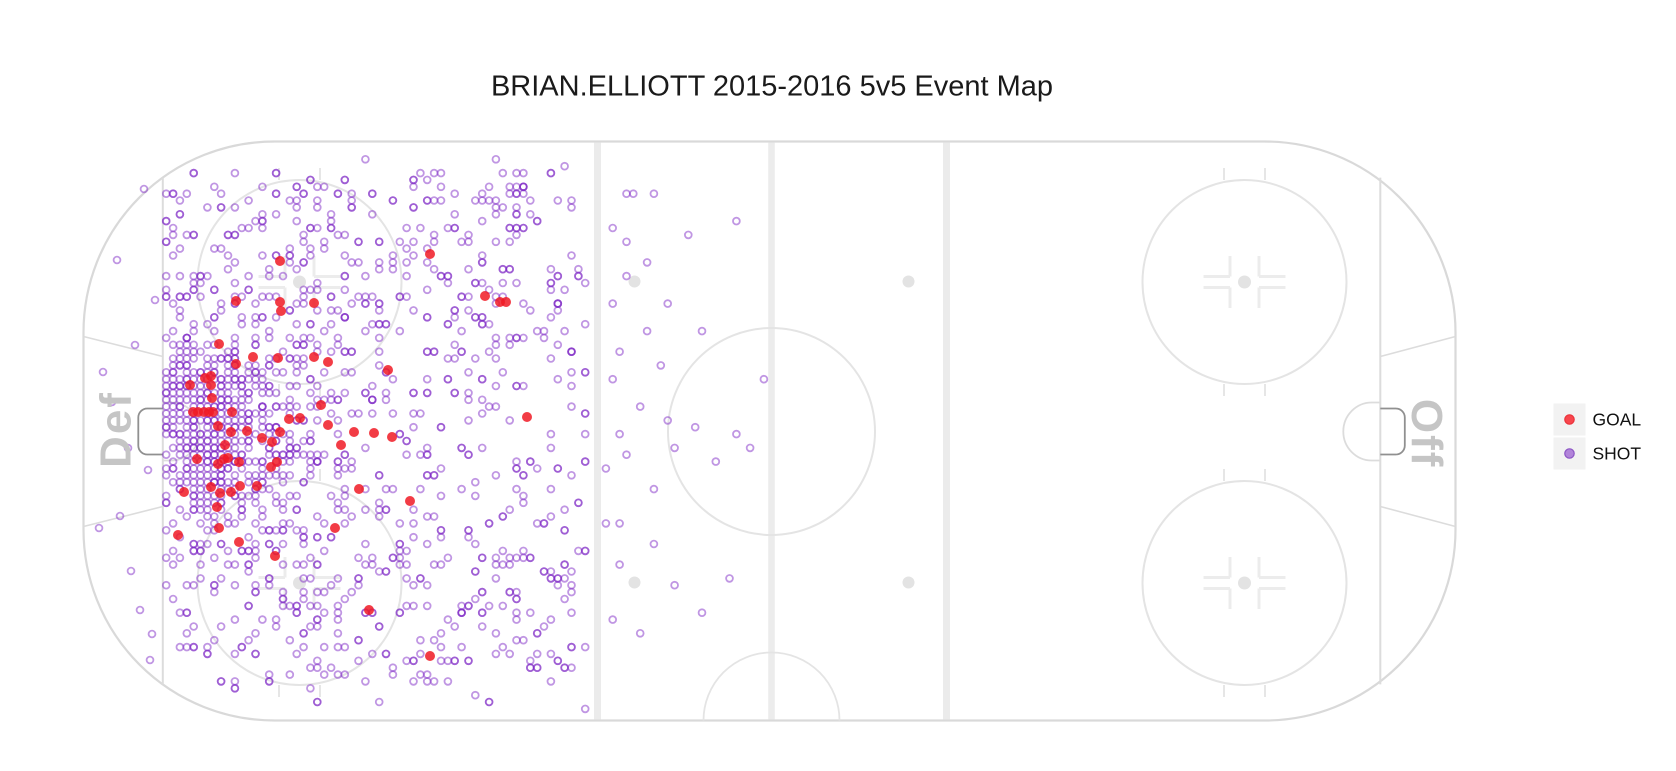  I want to click on svg-text:BRIAN.ELLIOTT 2015-2016 5v5 Ev: BRIAN.ELLIOTT 2015-2016 5v5 Event Map, so click(772, 87).